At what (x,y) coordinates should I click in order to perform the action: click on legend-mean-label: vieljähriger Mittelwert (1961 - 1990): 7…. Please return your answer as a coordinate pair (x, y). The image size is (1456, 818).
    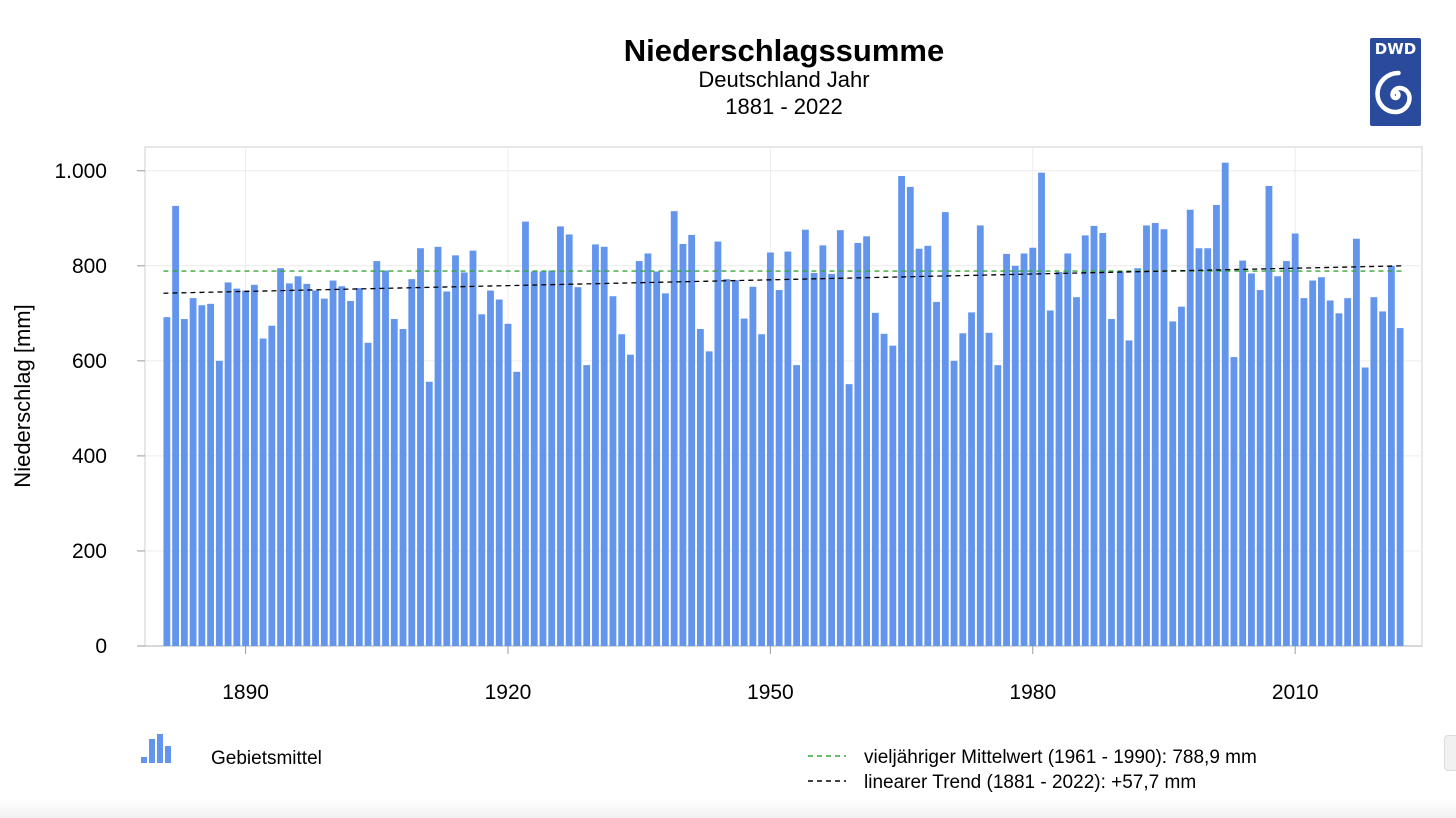
    Looking at the image, I should click on (1060, 757).